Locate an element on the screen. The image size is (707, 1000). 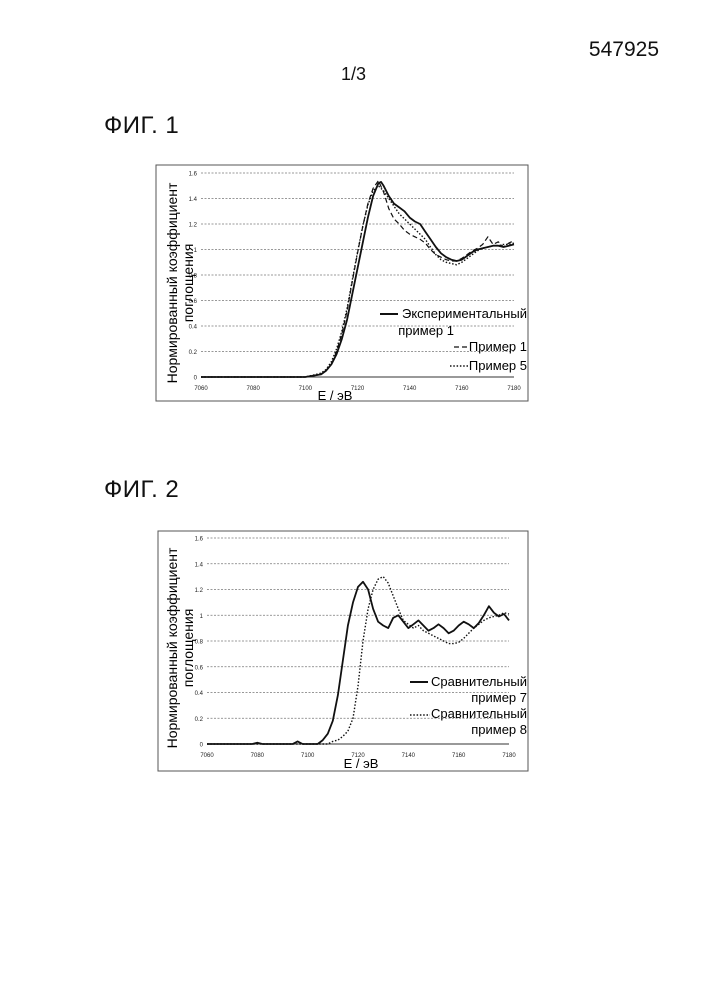
chart-2-y-label-line1: Нормированный коэффициент is located at coordinates (172, 647).